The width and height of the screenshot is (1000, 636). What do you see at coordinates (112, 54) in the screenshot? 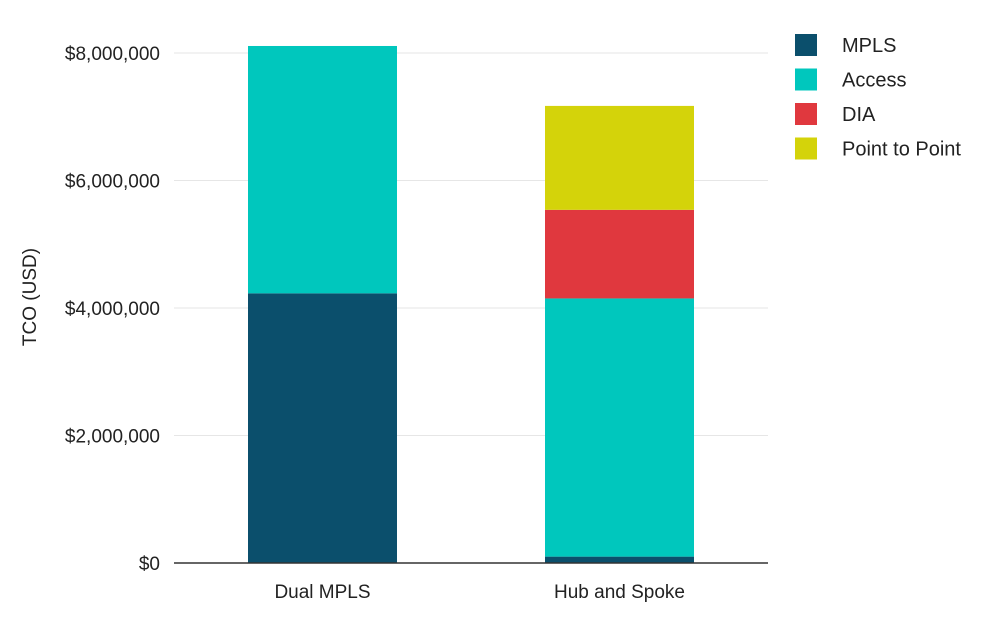
I see `y-tick-label: $8,000,000` at bounding box center [112, 54].